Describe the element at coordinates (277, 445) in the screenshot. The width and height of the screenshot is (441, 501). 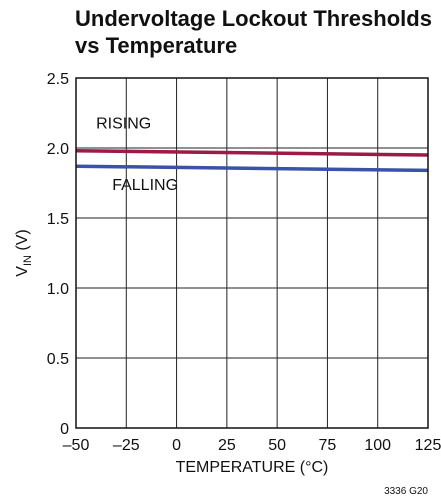
I see `x-tick-label-4: 50` at that location.